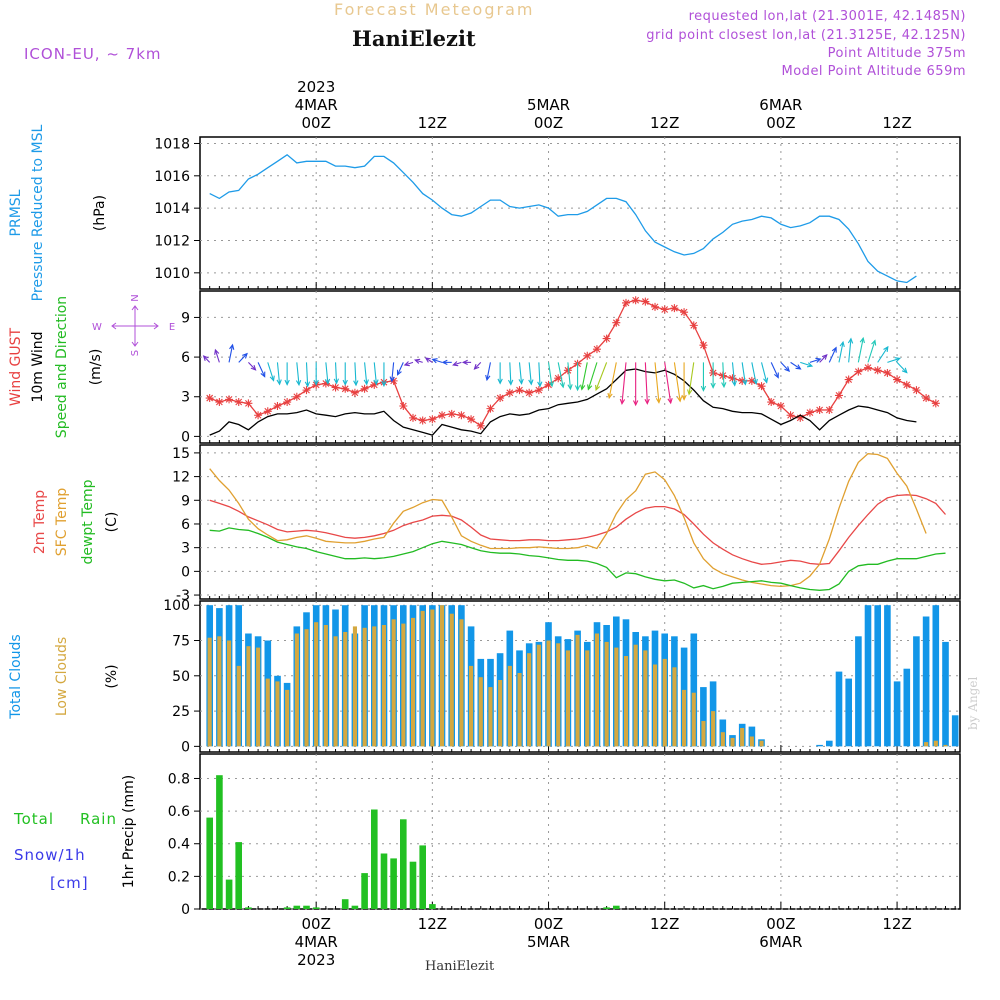  Describe the element at coordinates (135, 353) in the screenshot. I see `compass-s: S` at that location.